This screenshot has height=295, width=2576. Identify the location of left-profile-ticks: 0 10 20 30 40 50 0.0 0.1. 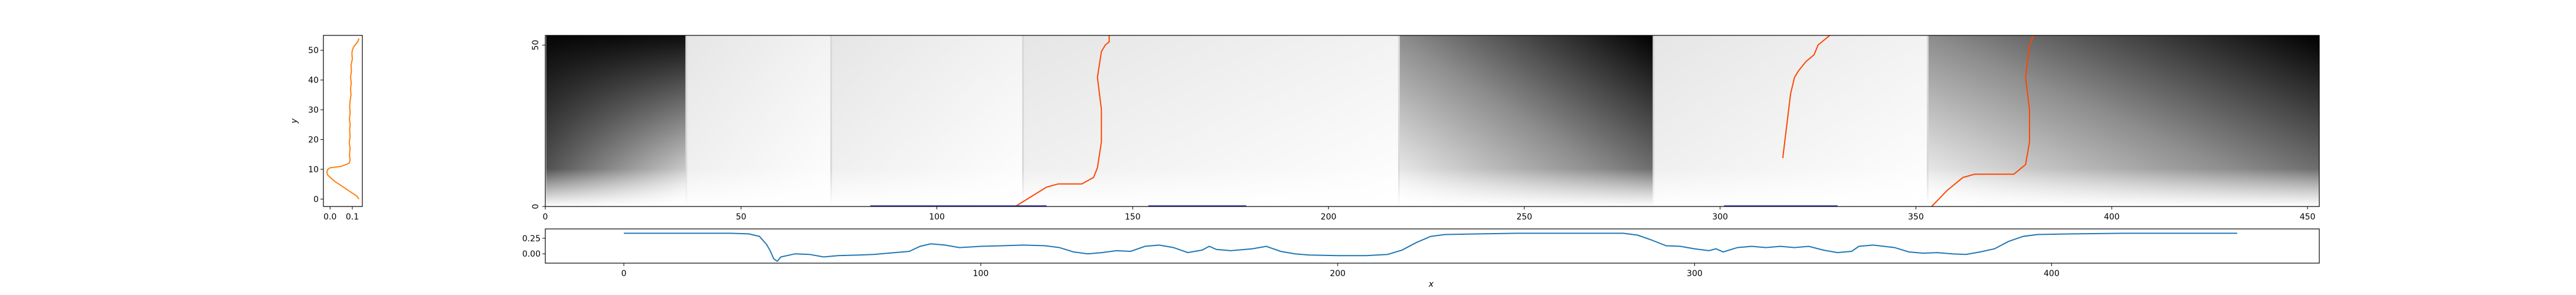
(334, 134).